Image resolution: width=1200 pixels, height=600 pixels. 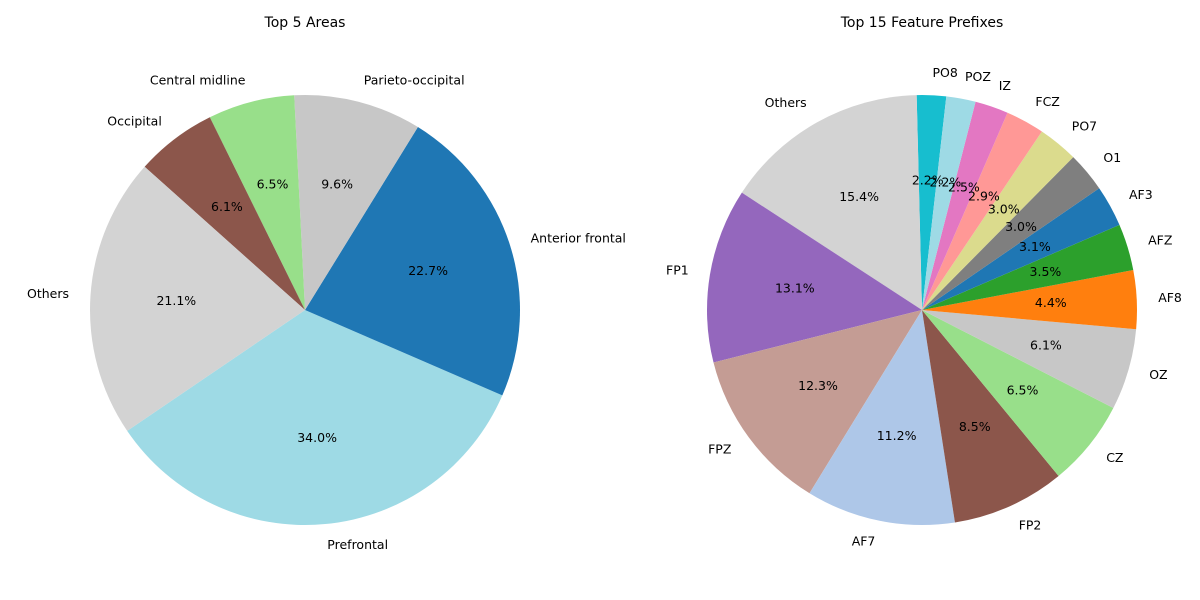 I want to click on prefix-slice-fp2, so click(x=990, y=416).